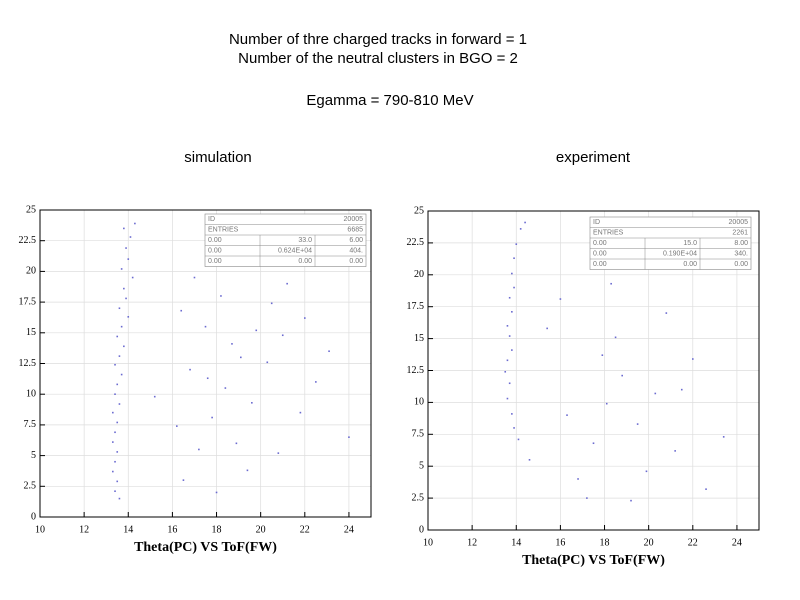 This screenshot has width=800, height=600. What do you see at coordinates (349, 529) in the screenshot?
I see `x-tick-label: 24` at bounding box center [349, 529].